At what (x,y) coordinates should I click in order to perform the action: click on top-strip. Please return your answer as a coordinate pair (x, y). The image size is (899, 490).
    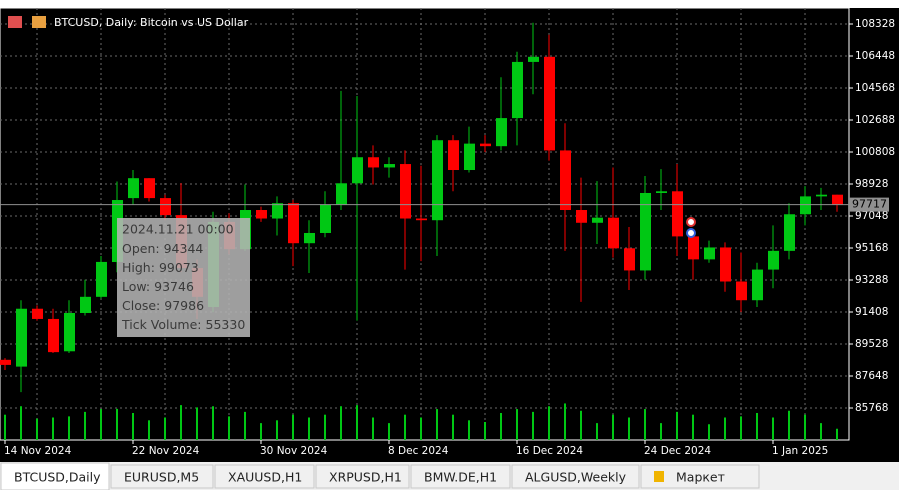
    Looking at the image, I should click on (449, 4).